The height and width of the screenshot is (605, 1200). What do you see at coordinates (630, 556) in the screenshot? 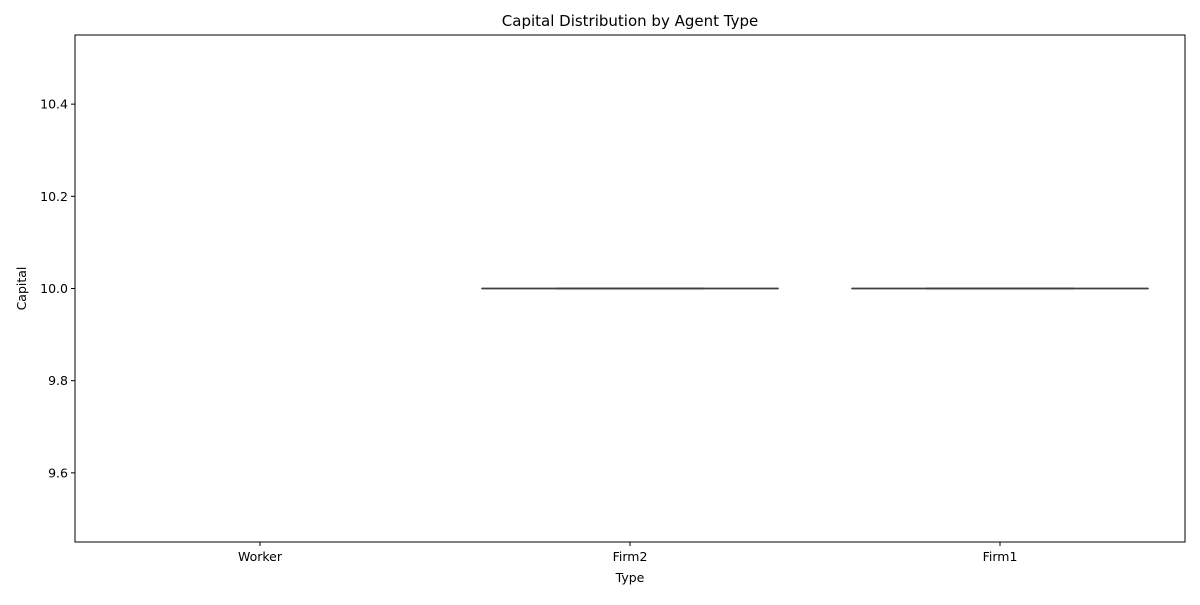
I see `x-tick-label-firm2: Firm2` at bounding box center [630, 556].